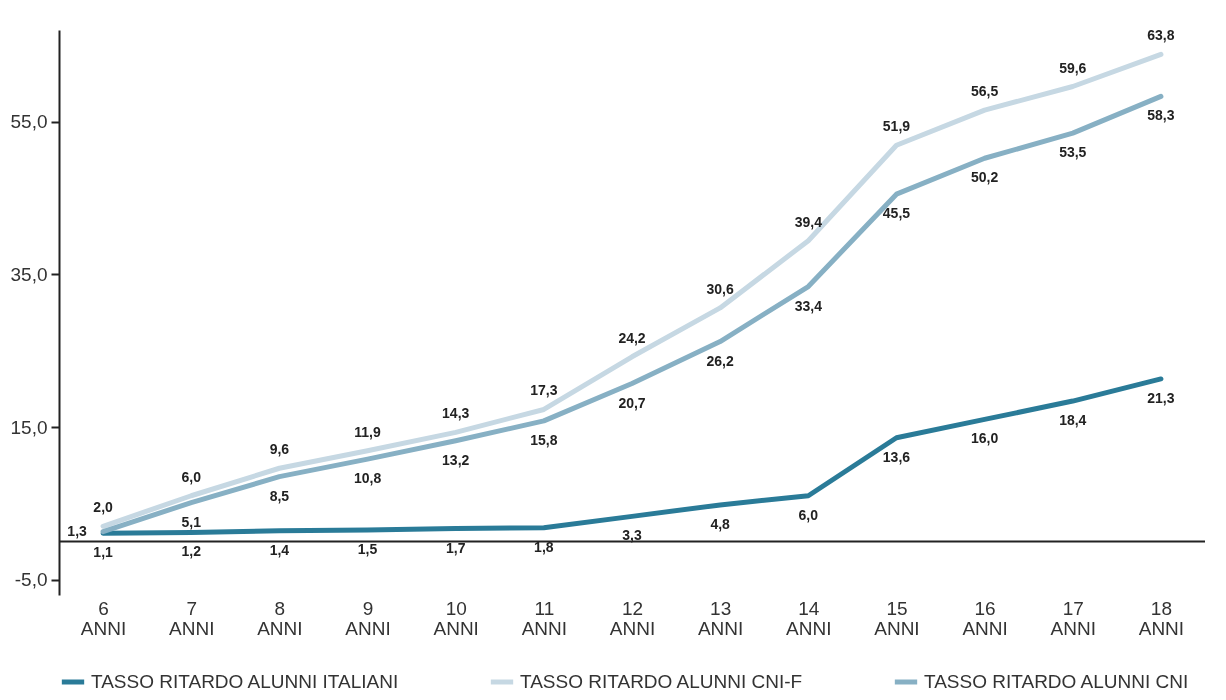  I want to click on data-label: 30,6, so click(720, 288).